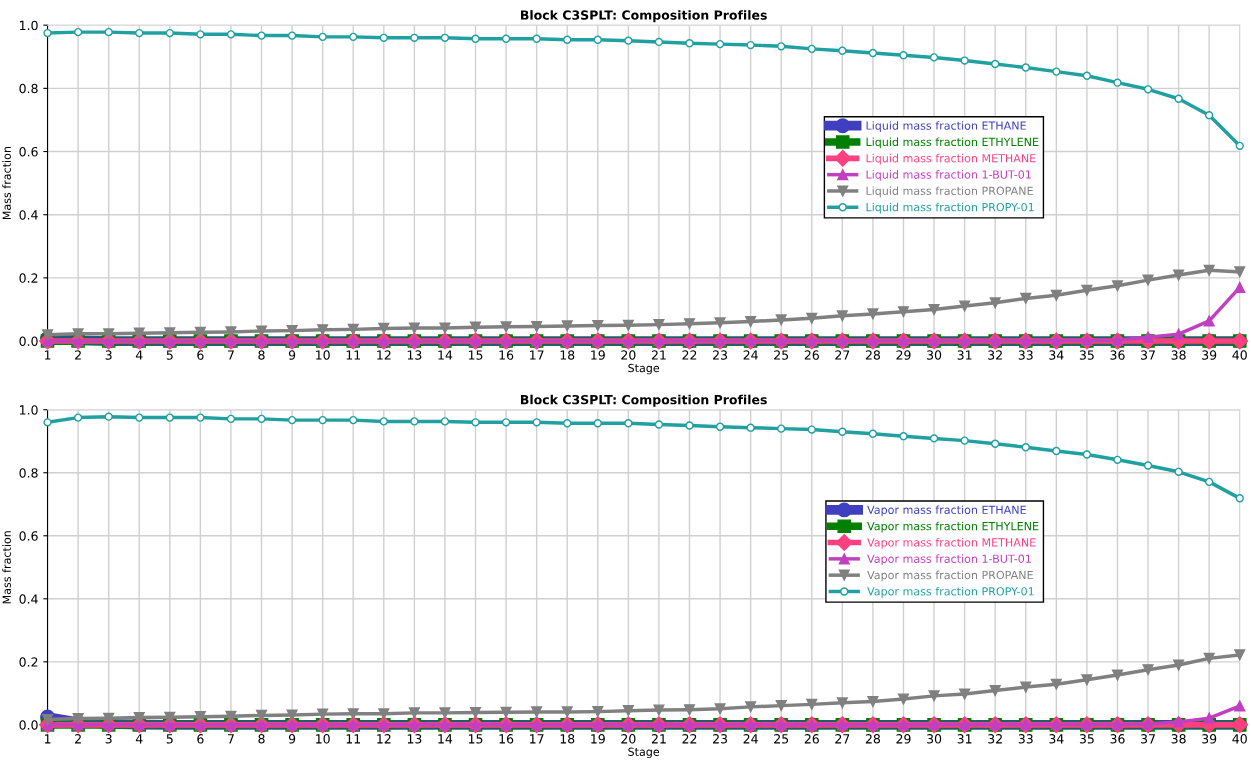 This screenshot has height=763, width=1251. Describe the element at coordinates (949, 192) in the screenshot. I see `legend-label: Liquid mass fraction PROPANE` at that location.